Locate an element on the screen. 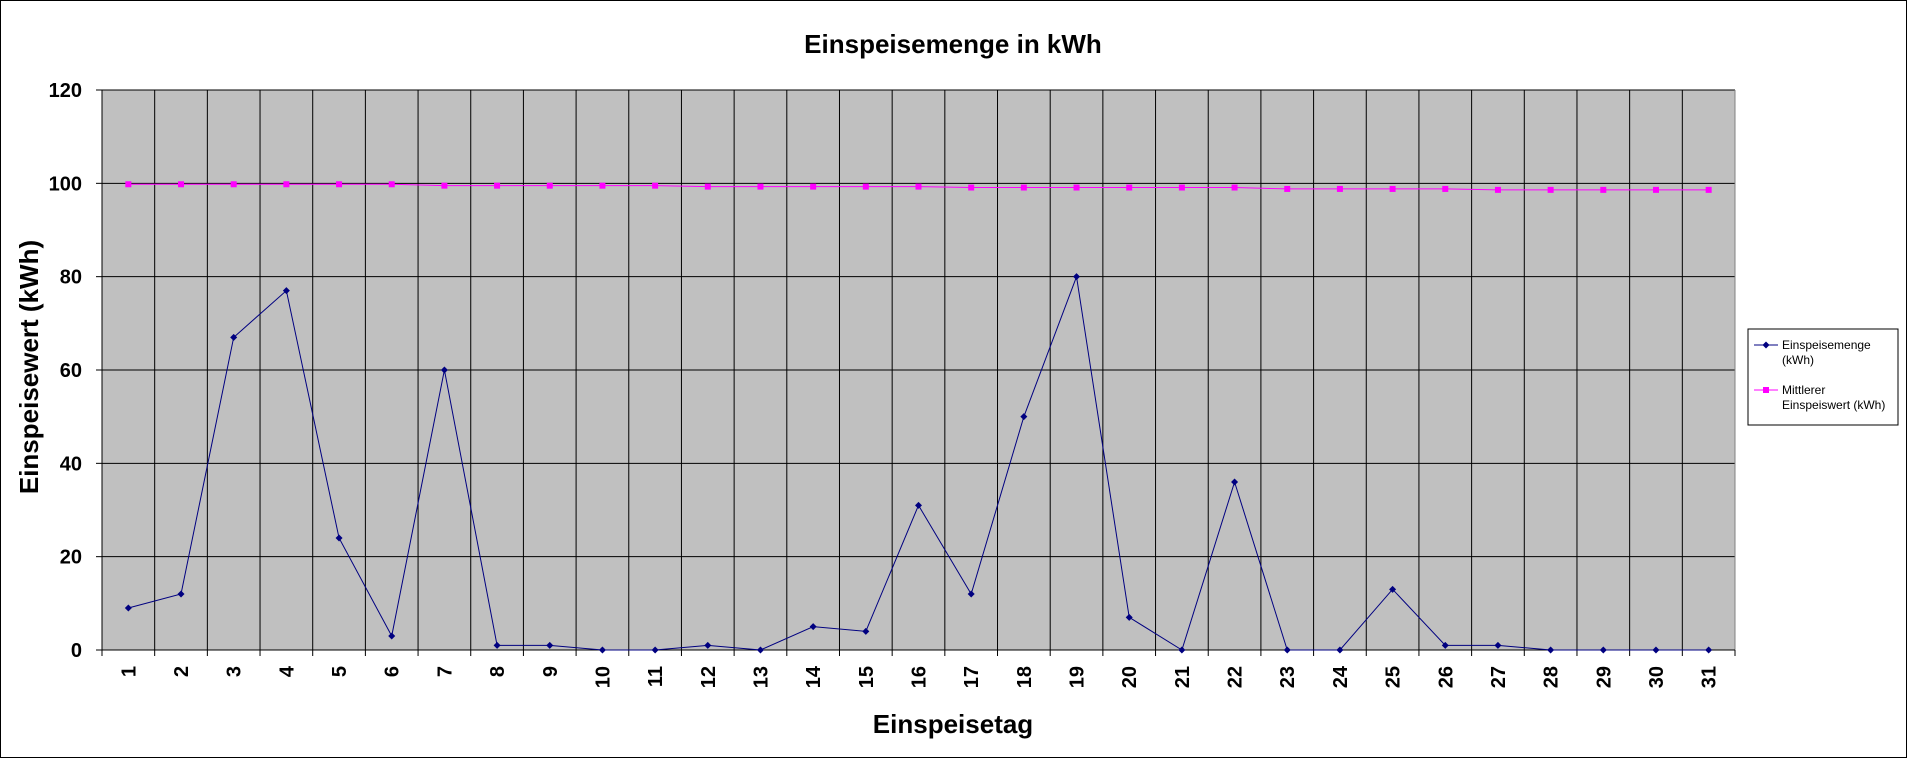 The width and height of the screenshot is (1907, 758). x-tick-label: 1 is located at coordinates (129, 671).